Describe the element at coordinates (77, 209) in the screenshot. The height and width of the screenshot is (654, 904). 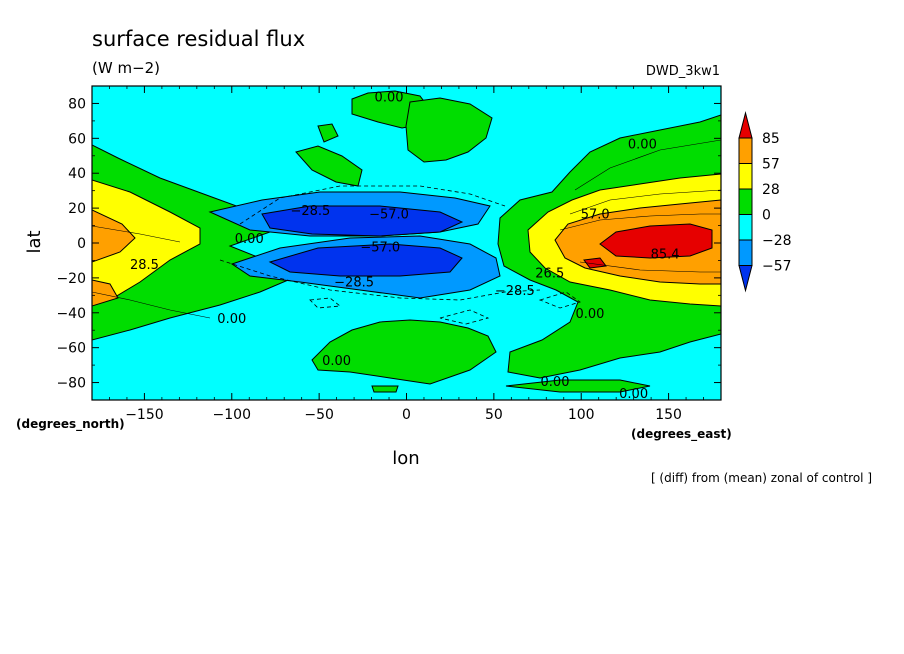
I see `y-tick-label: 20` at that location.